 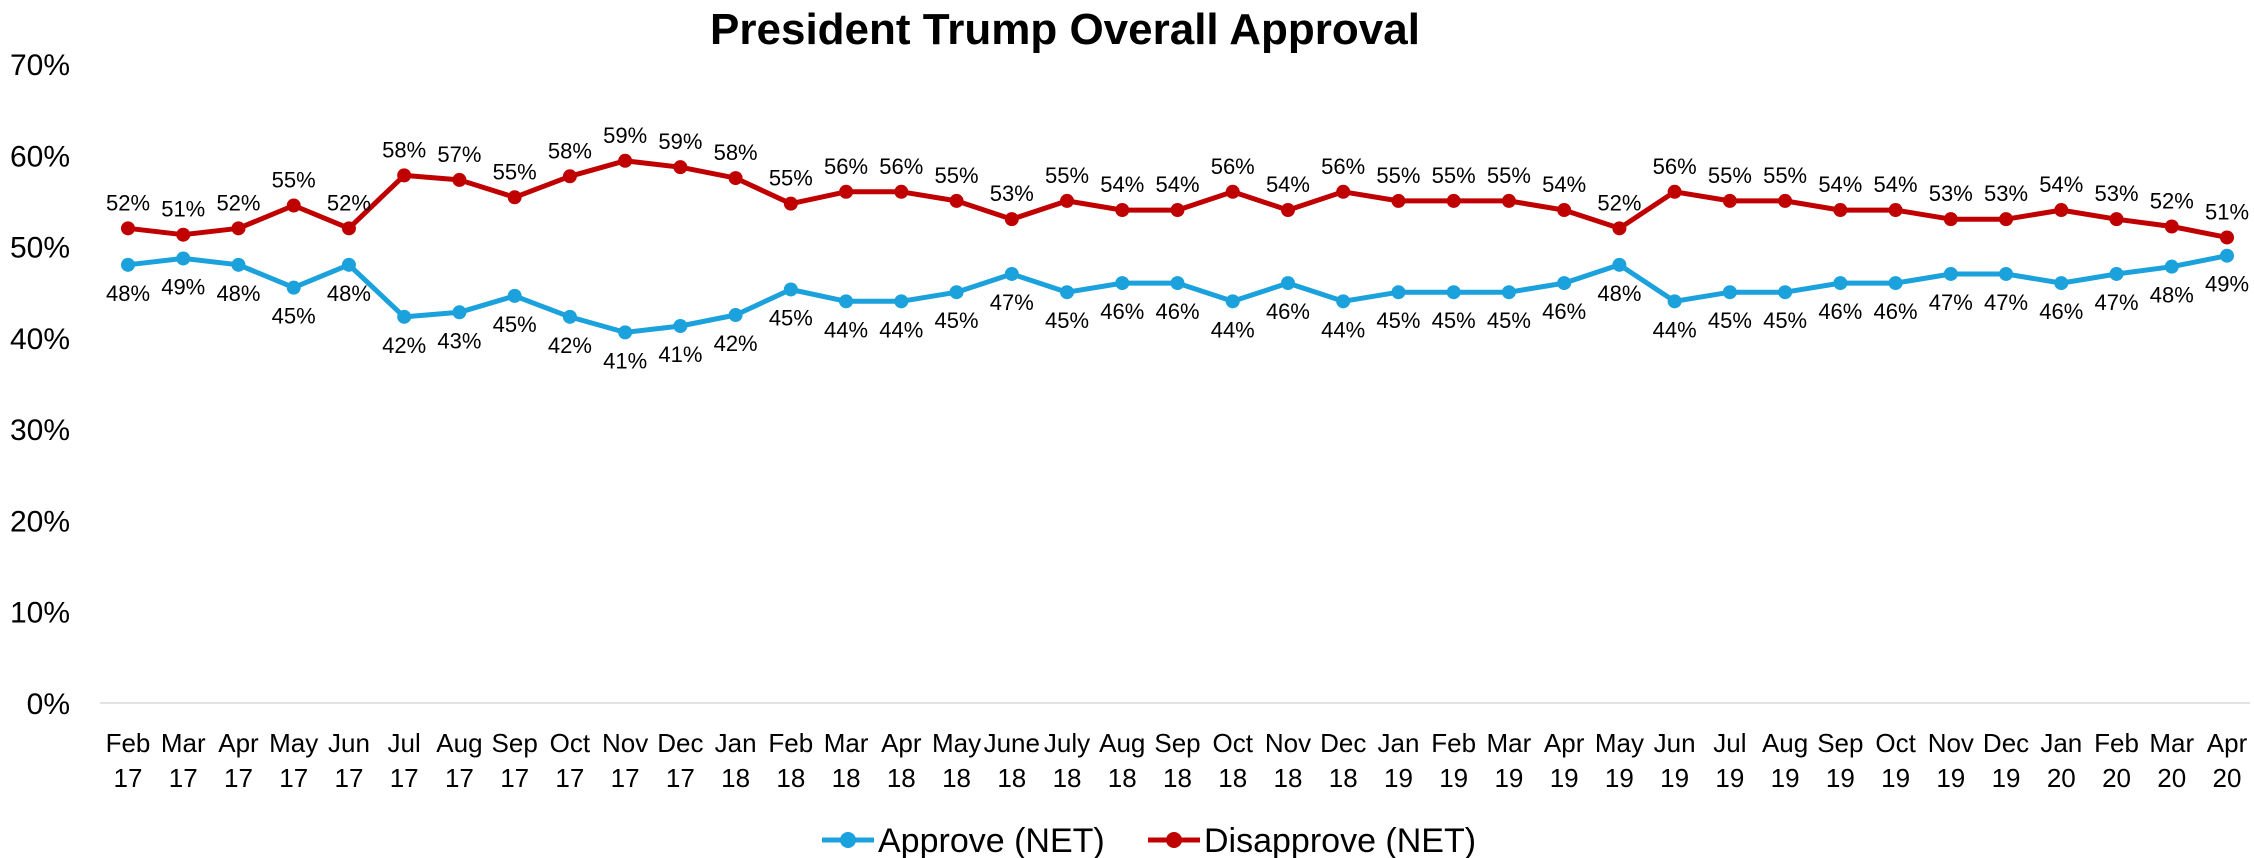 I want to click on disapprove-net-data-label: 54%, so click(x=1122, y=184).